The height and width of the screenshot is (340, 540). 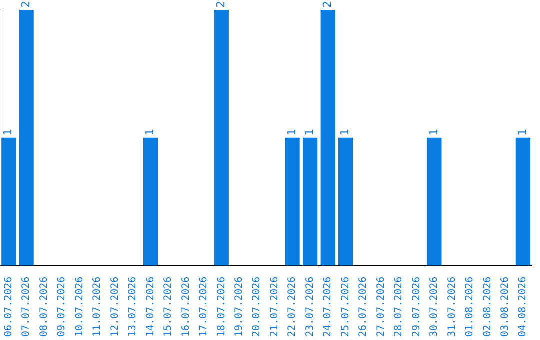 I want to click on x-tick-label: 10.07.2026, so click(x=80, y=307).